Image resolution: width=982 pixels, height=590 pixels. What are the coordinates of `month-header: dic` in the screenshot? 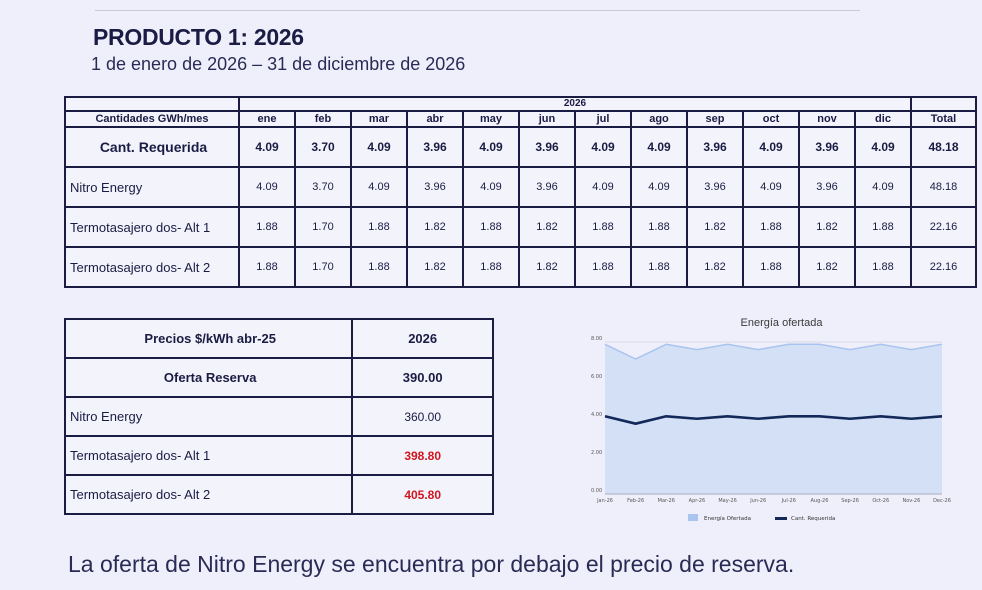 It's located at (883, 119).